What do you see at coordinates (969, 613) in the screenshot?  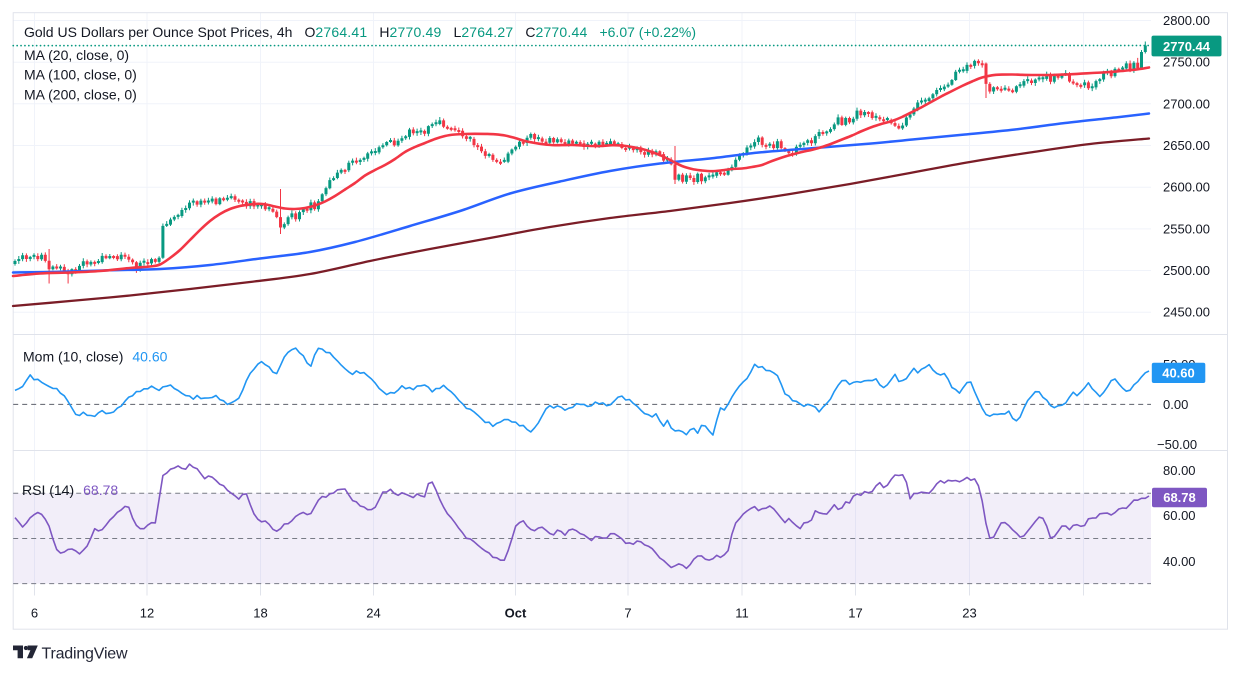 I see `svg-text: 23` at bounding box center [969, 613].